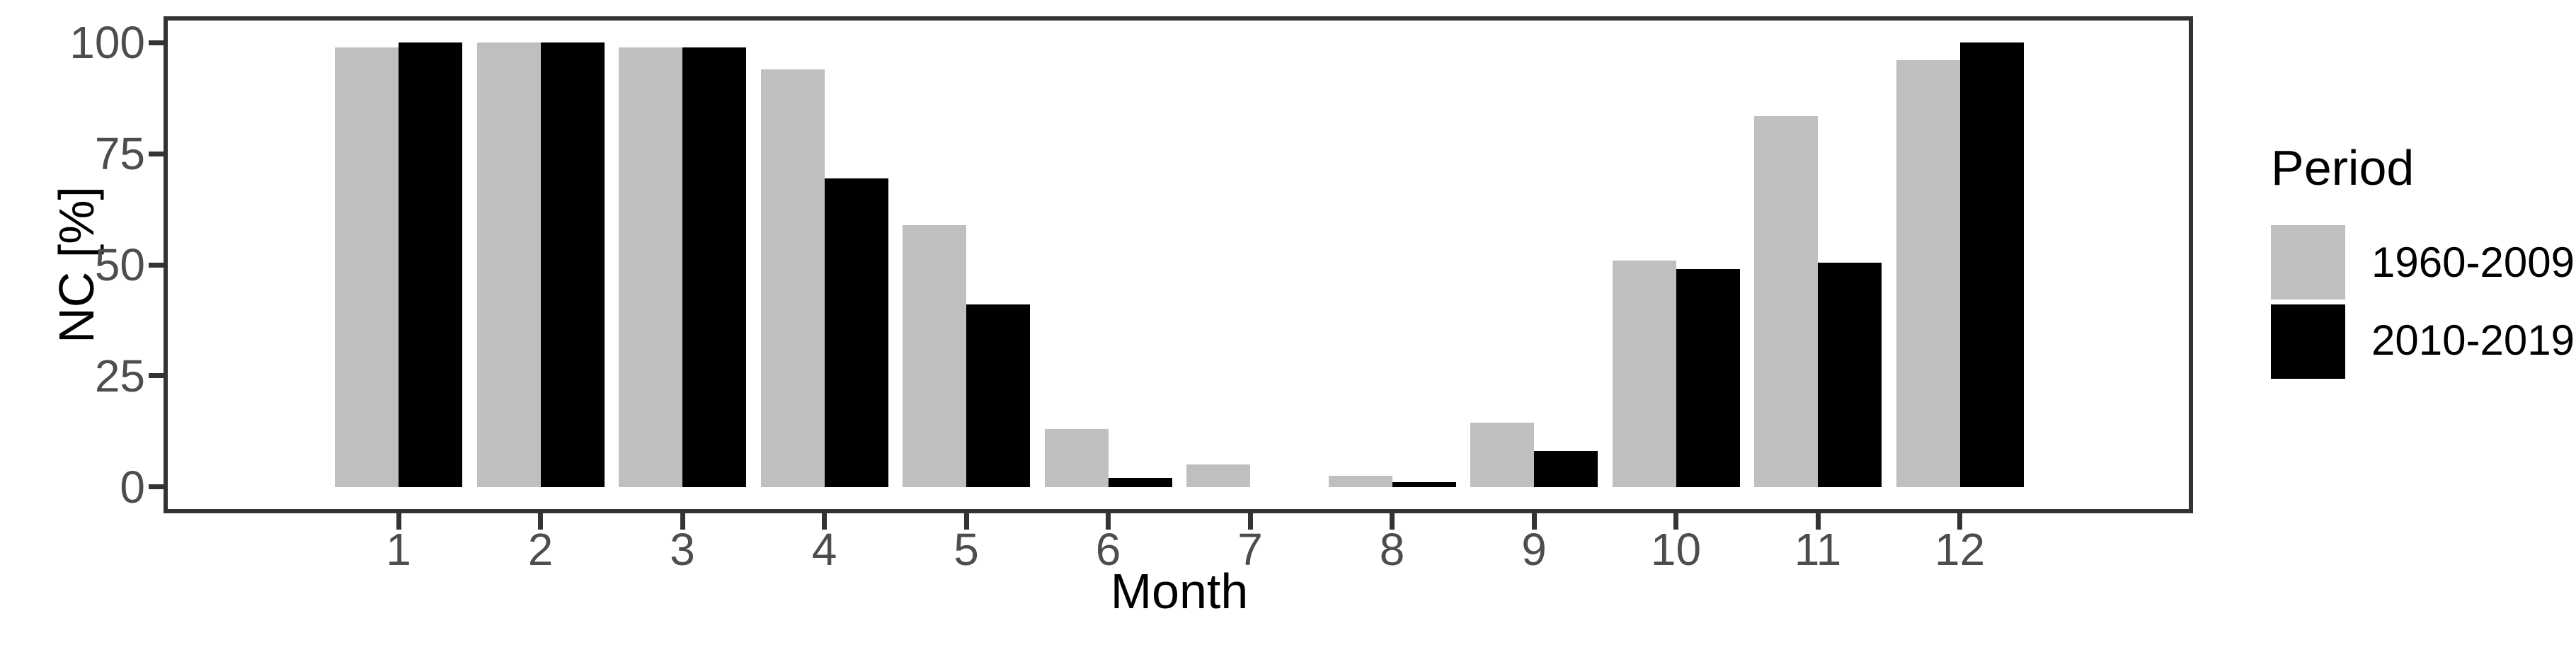 Image resolution: width=2576 pixels, height=645 pixels. Describe the element at coordinates (398, 549) in the screenshot. I see `x-tick-label-1: 1` at that location.